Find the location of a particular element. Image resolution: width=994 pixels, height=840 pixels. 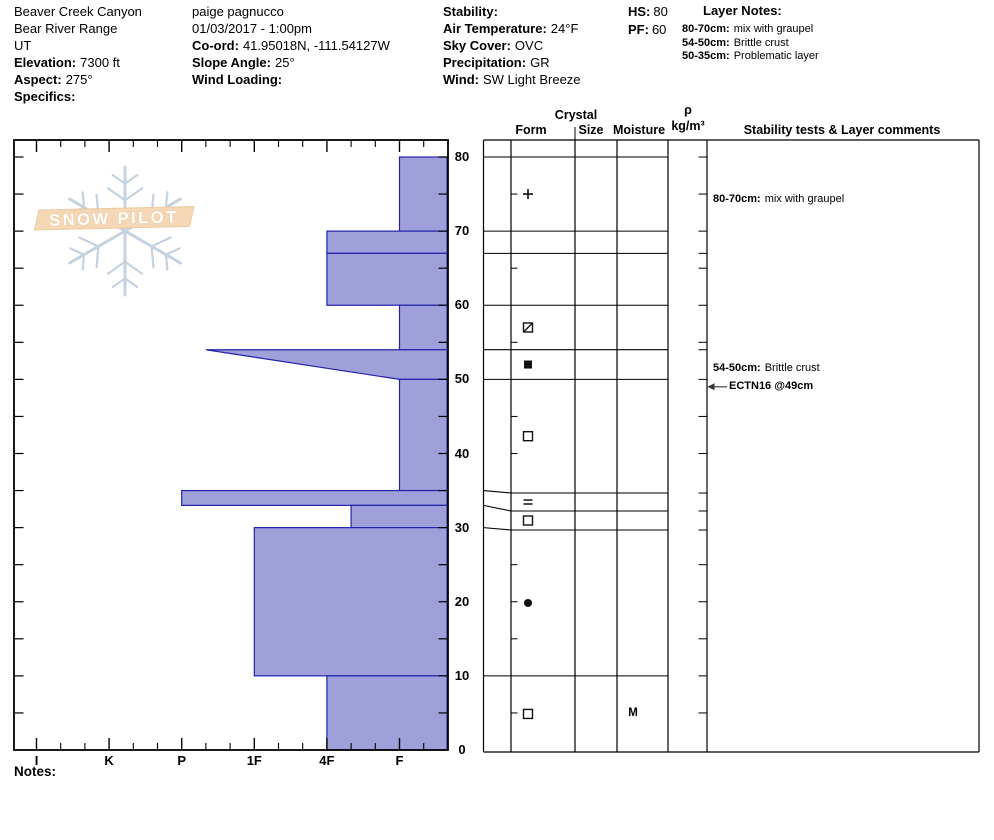

depth-tick-label: 60 is located at coordinates (462, 305).